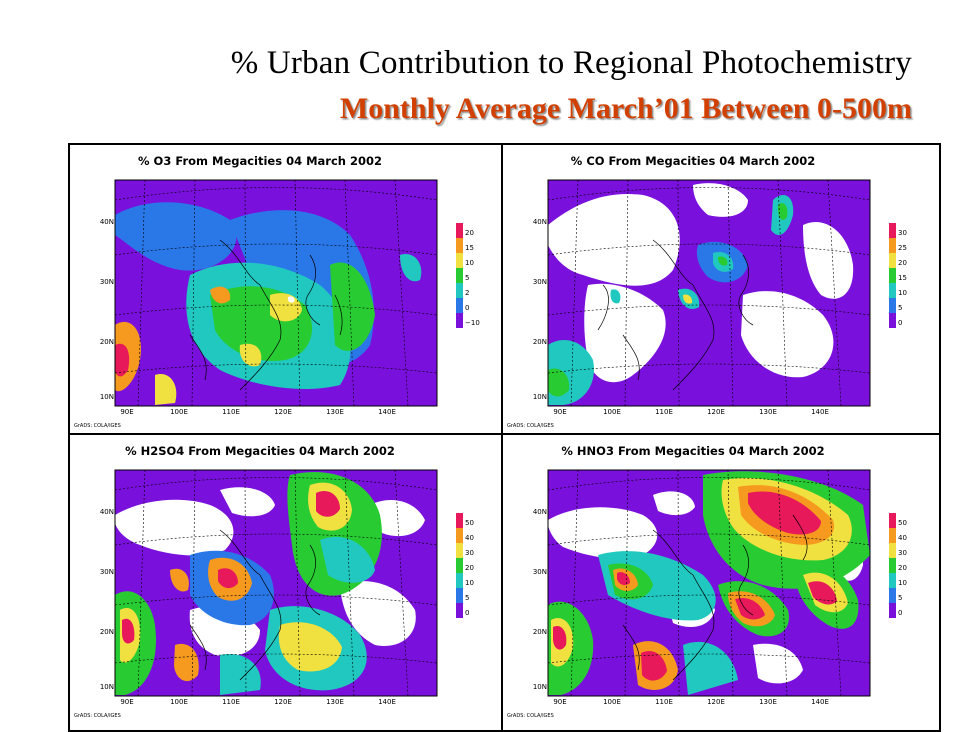 Image resolution: width=960 pixels, height=732 pixels. I want to click on map-hno3, so click(721, 583).